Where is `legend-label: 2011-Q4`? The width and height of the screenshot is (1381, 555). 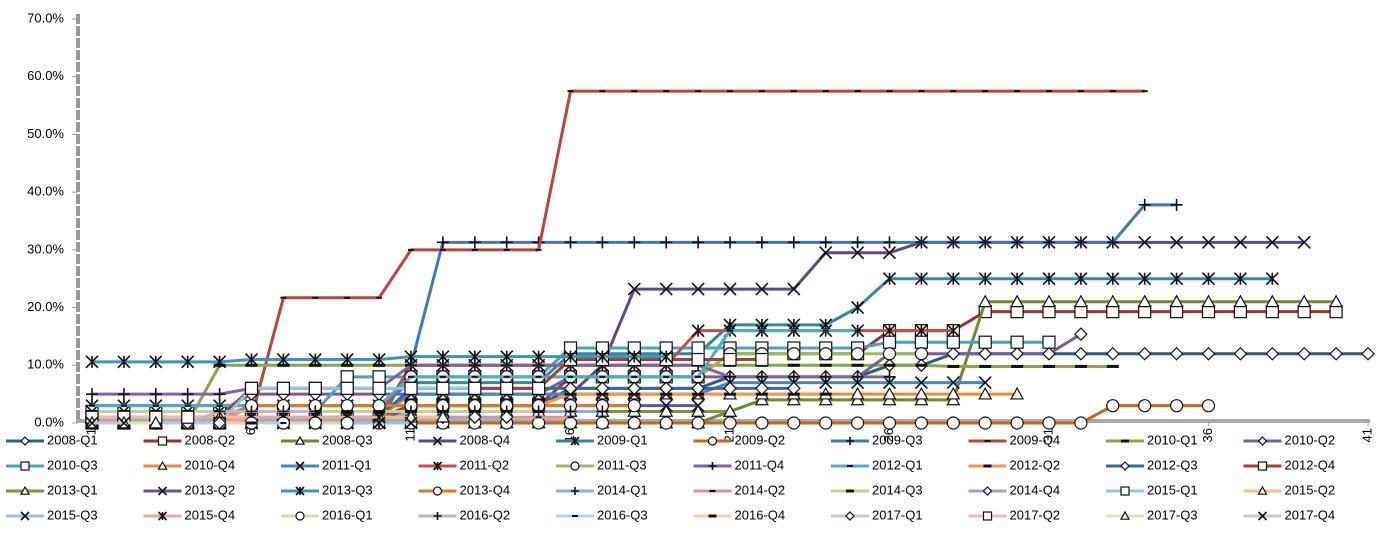
legend-label: 2011-Q4 is located at coordinates (760, 464).